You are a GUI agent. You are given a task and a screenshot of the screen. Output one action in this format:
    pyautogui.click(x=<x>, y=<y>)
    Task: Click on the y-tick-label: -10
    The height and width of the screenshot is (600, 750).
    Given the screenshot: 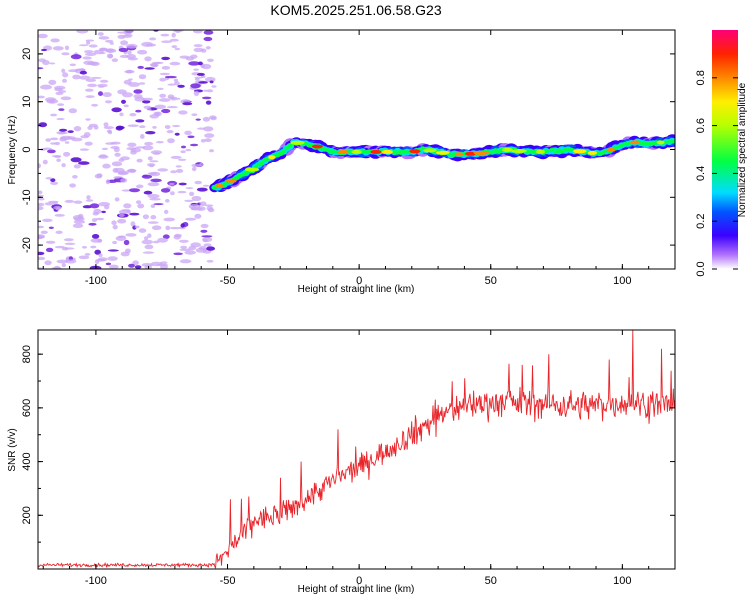 What is the action you would take?
    pyautogui.click(x=27, y=197)
    